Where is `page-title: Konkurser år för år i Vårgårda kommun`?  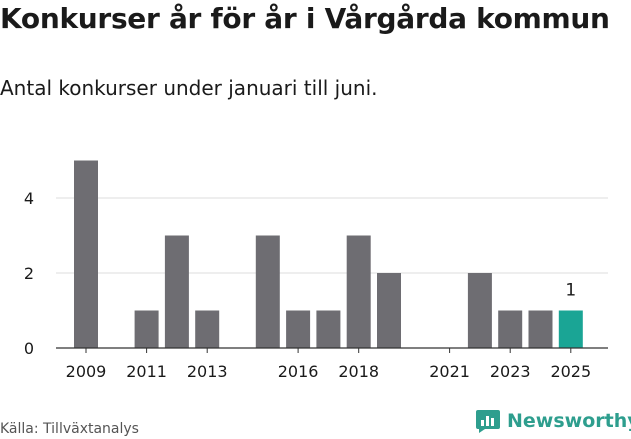
page-title: Konkurser år för år i Vårgårda kommun is located at coordinates (305, 18).